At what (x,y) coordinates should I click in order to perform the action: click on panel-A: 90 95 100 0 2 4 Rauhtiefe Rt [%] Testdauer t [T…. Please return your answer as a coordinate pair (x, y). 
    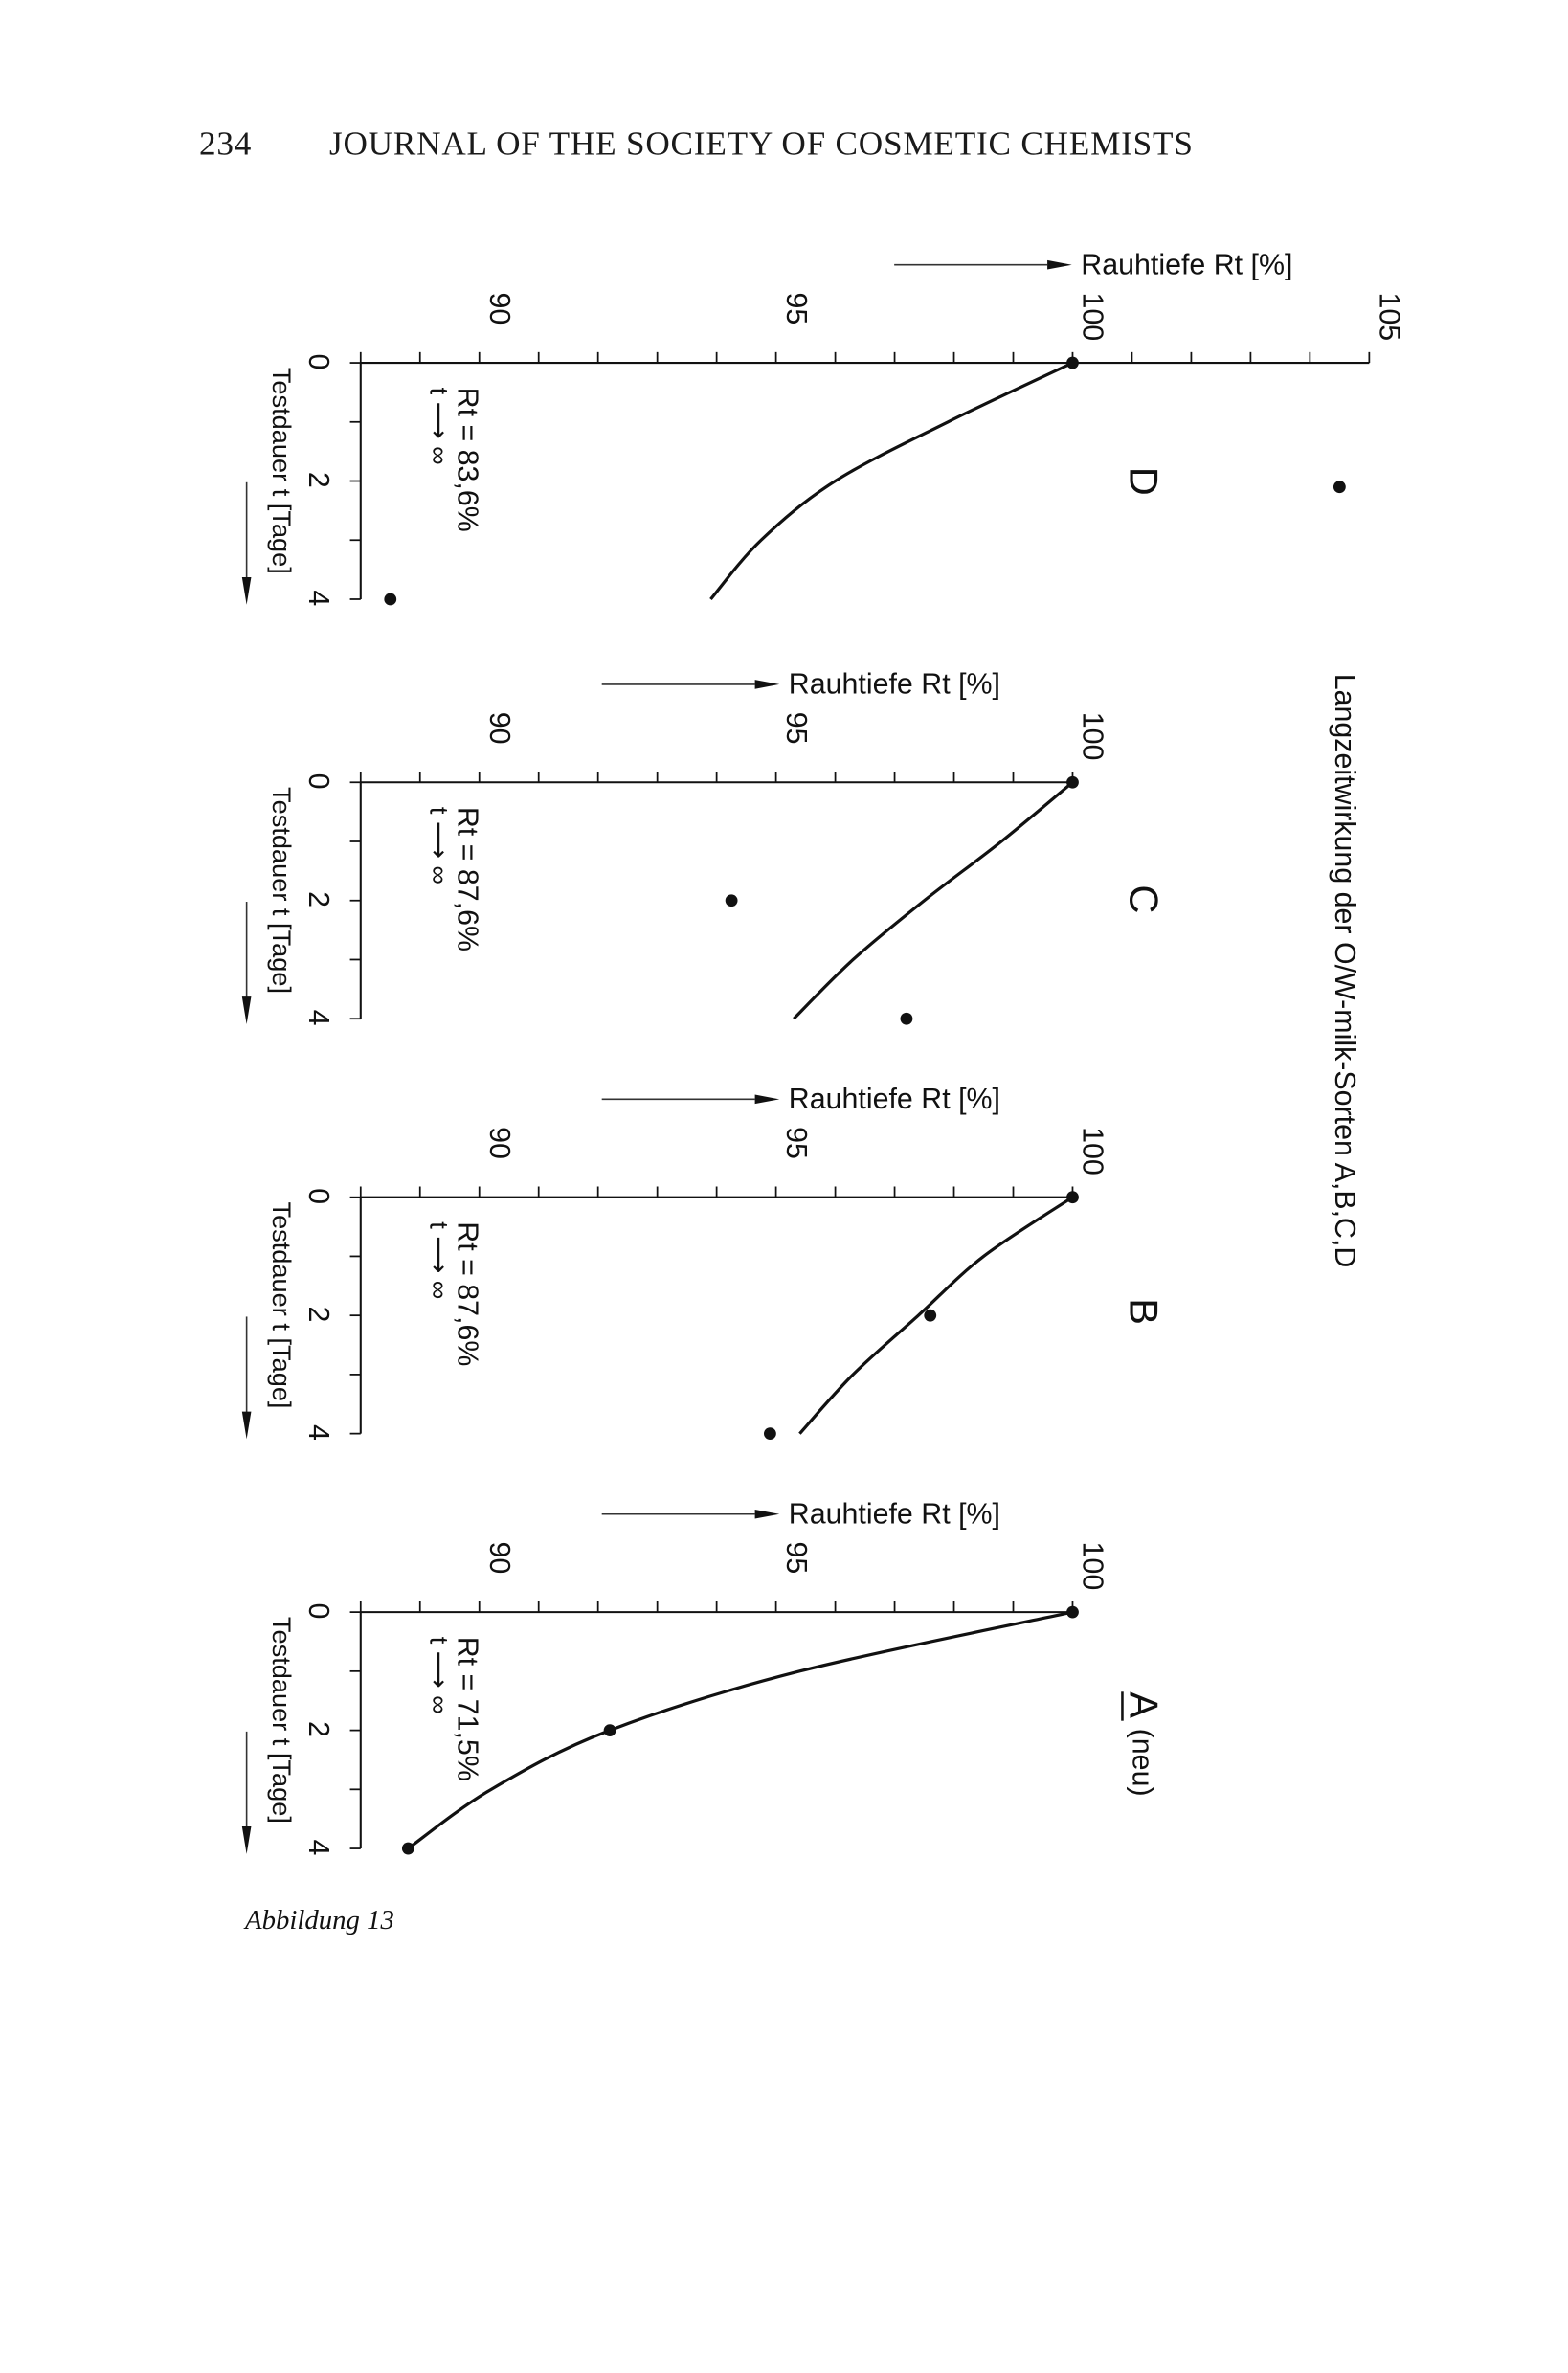
    Looking at the image, I should click on (703, 1676).